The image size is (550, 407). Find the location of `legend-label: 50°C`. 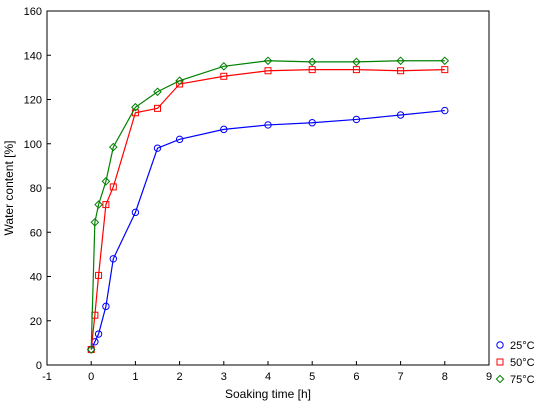

legend-label: 50°C is located at coordinates (522, 363).